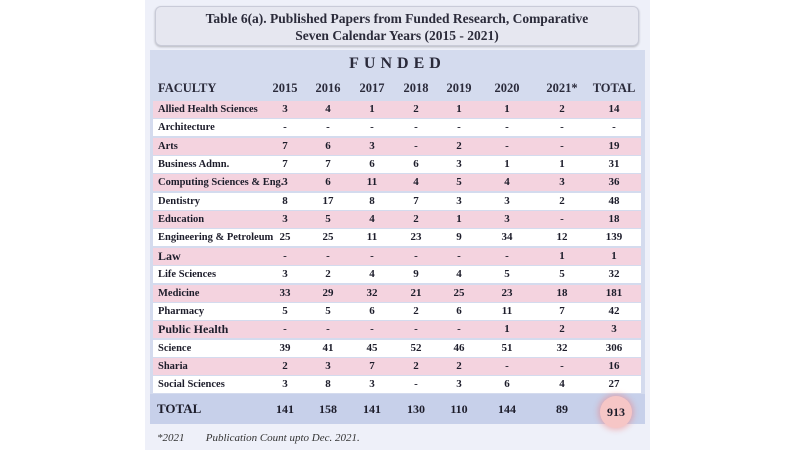 Image resolution: width=800 pixels, height=450 pixels. Describe the element at coordinates (169, 255) in the screenshot. I see `faculty-name: Law` at that location.